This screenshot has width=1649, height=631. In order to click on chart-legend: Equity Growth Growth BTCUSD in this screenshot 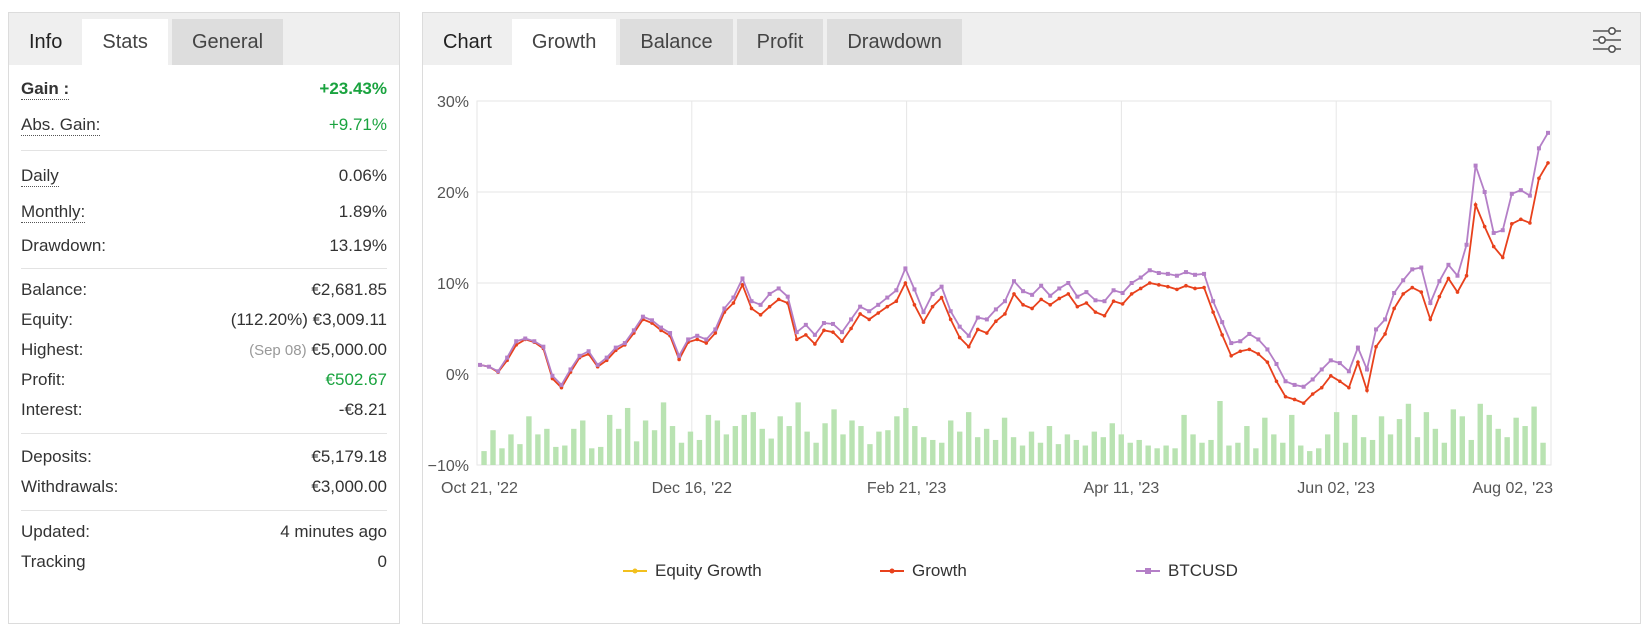, I will do `click(1031, 576)`.